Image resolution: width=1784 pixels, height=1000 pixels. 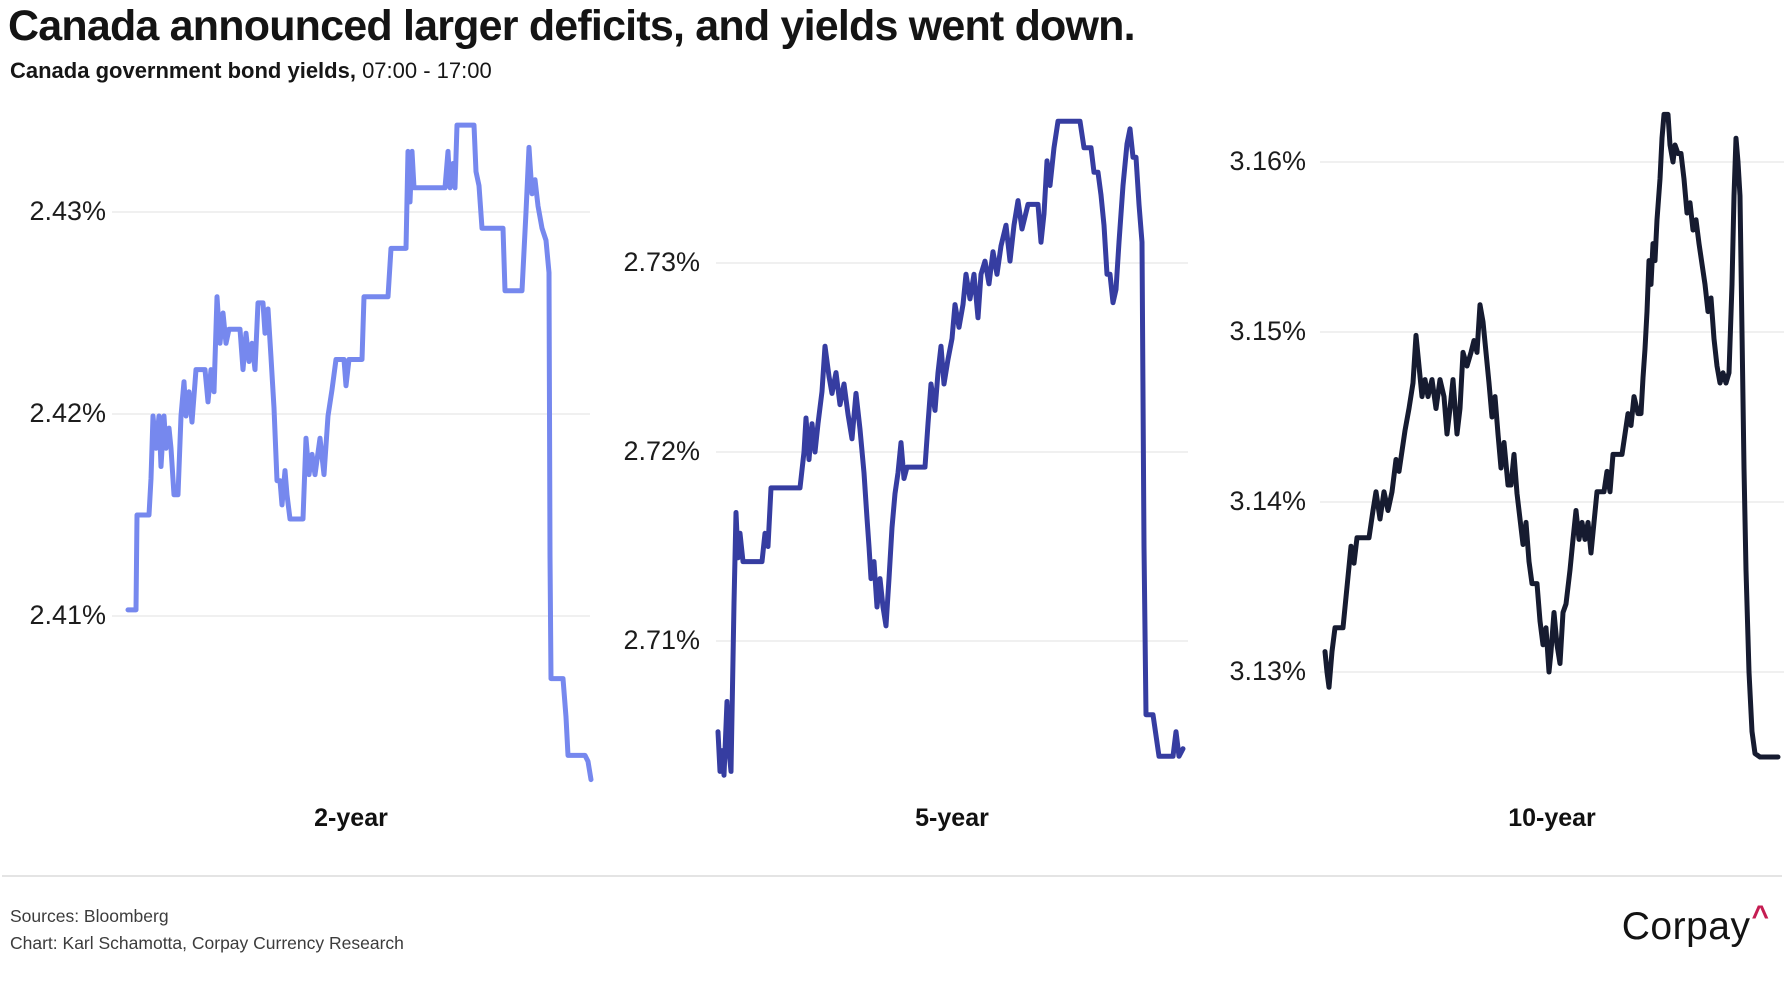 What do you see at coordinates (67, 413) in the screenshot?
I see `y-axis-tick-label: 2.42%` at bounding box center [67, 413].